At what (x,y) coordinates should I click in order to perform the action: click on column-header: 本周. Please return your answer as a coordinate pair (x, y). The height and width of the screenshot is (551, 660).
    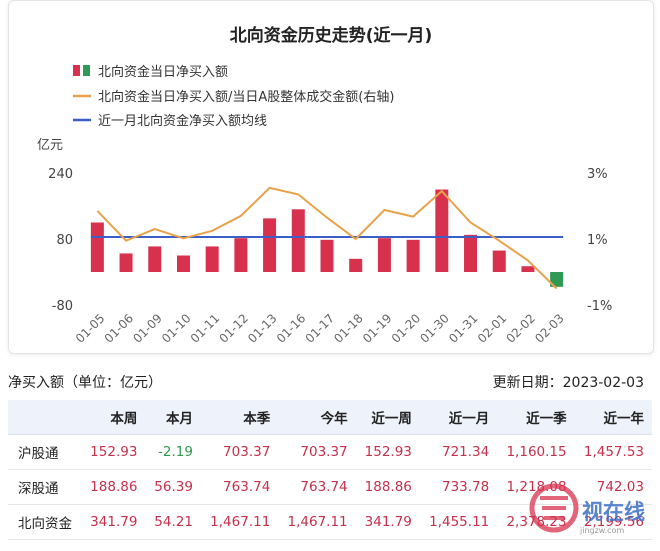
    Looking at the image, I should click on (113, 417).